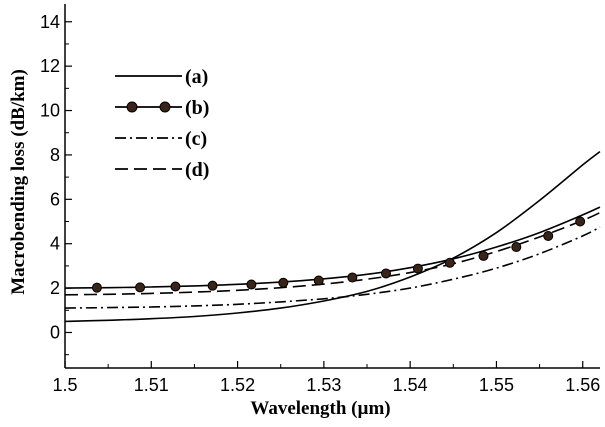 This screenshot has width=605, height=427. Describe the element at coordinates (55, 155) in the screenshot. I see `y-tick-label: 8` at that location.